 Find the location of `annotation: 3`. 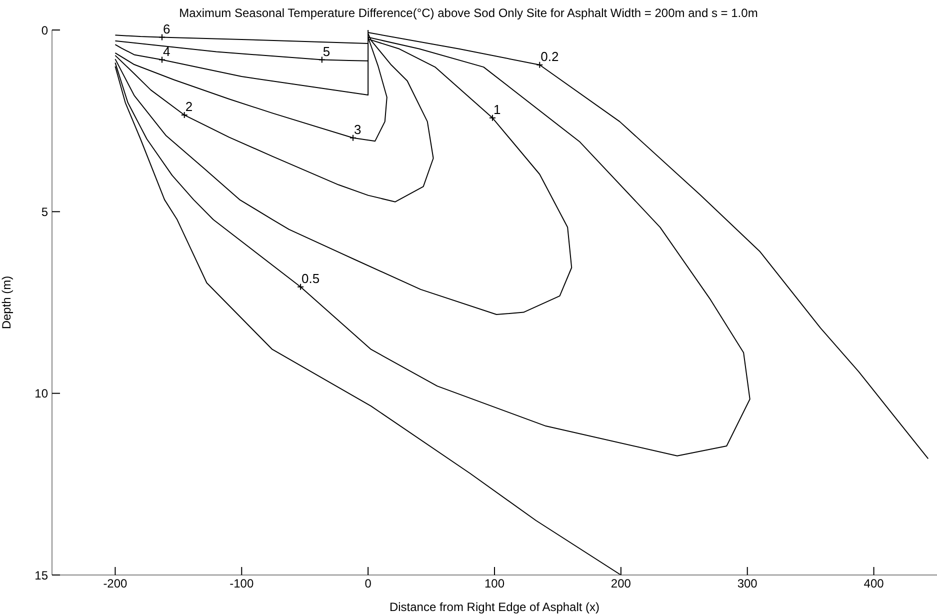

annotation: 3 is located at coordinates (358, 129).